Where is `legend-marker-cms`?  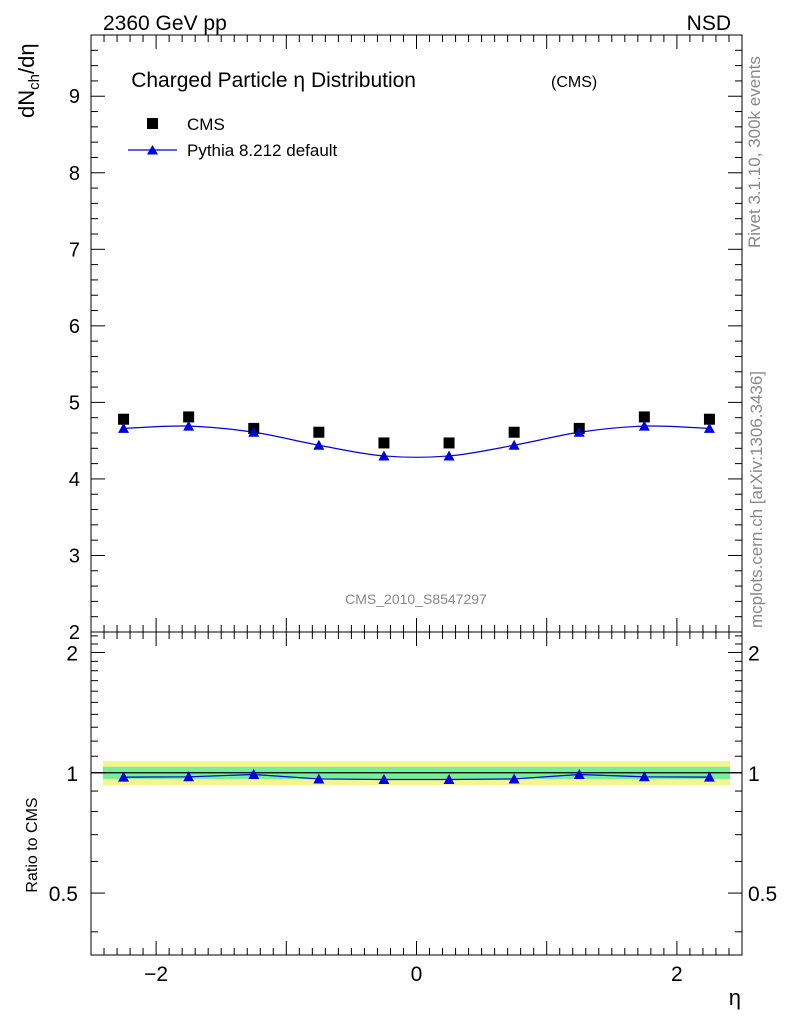 legend-marker-cms is located at coordinates (152, 123).